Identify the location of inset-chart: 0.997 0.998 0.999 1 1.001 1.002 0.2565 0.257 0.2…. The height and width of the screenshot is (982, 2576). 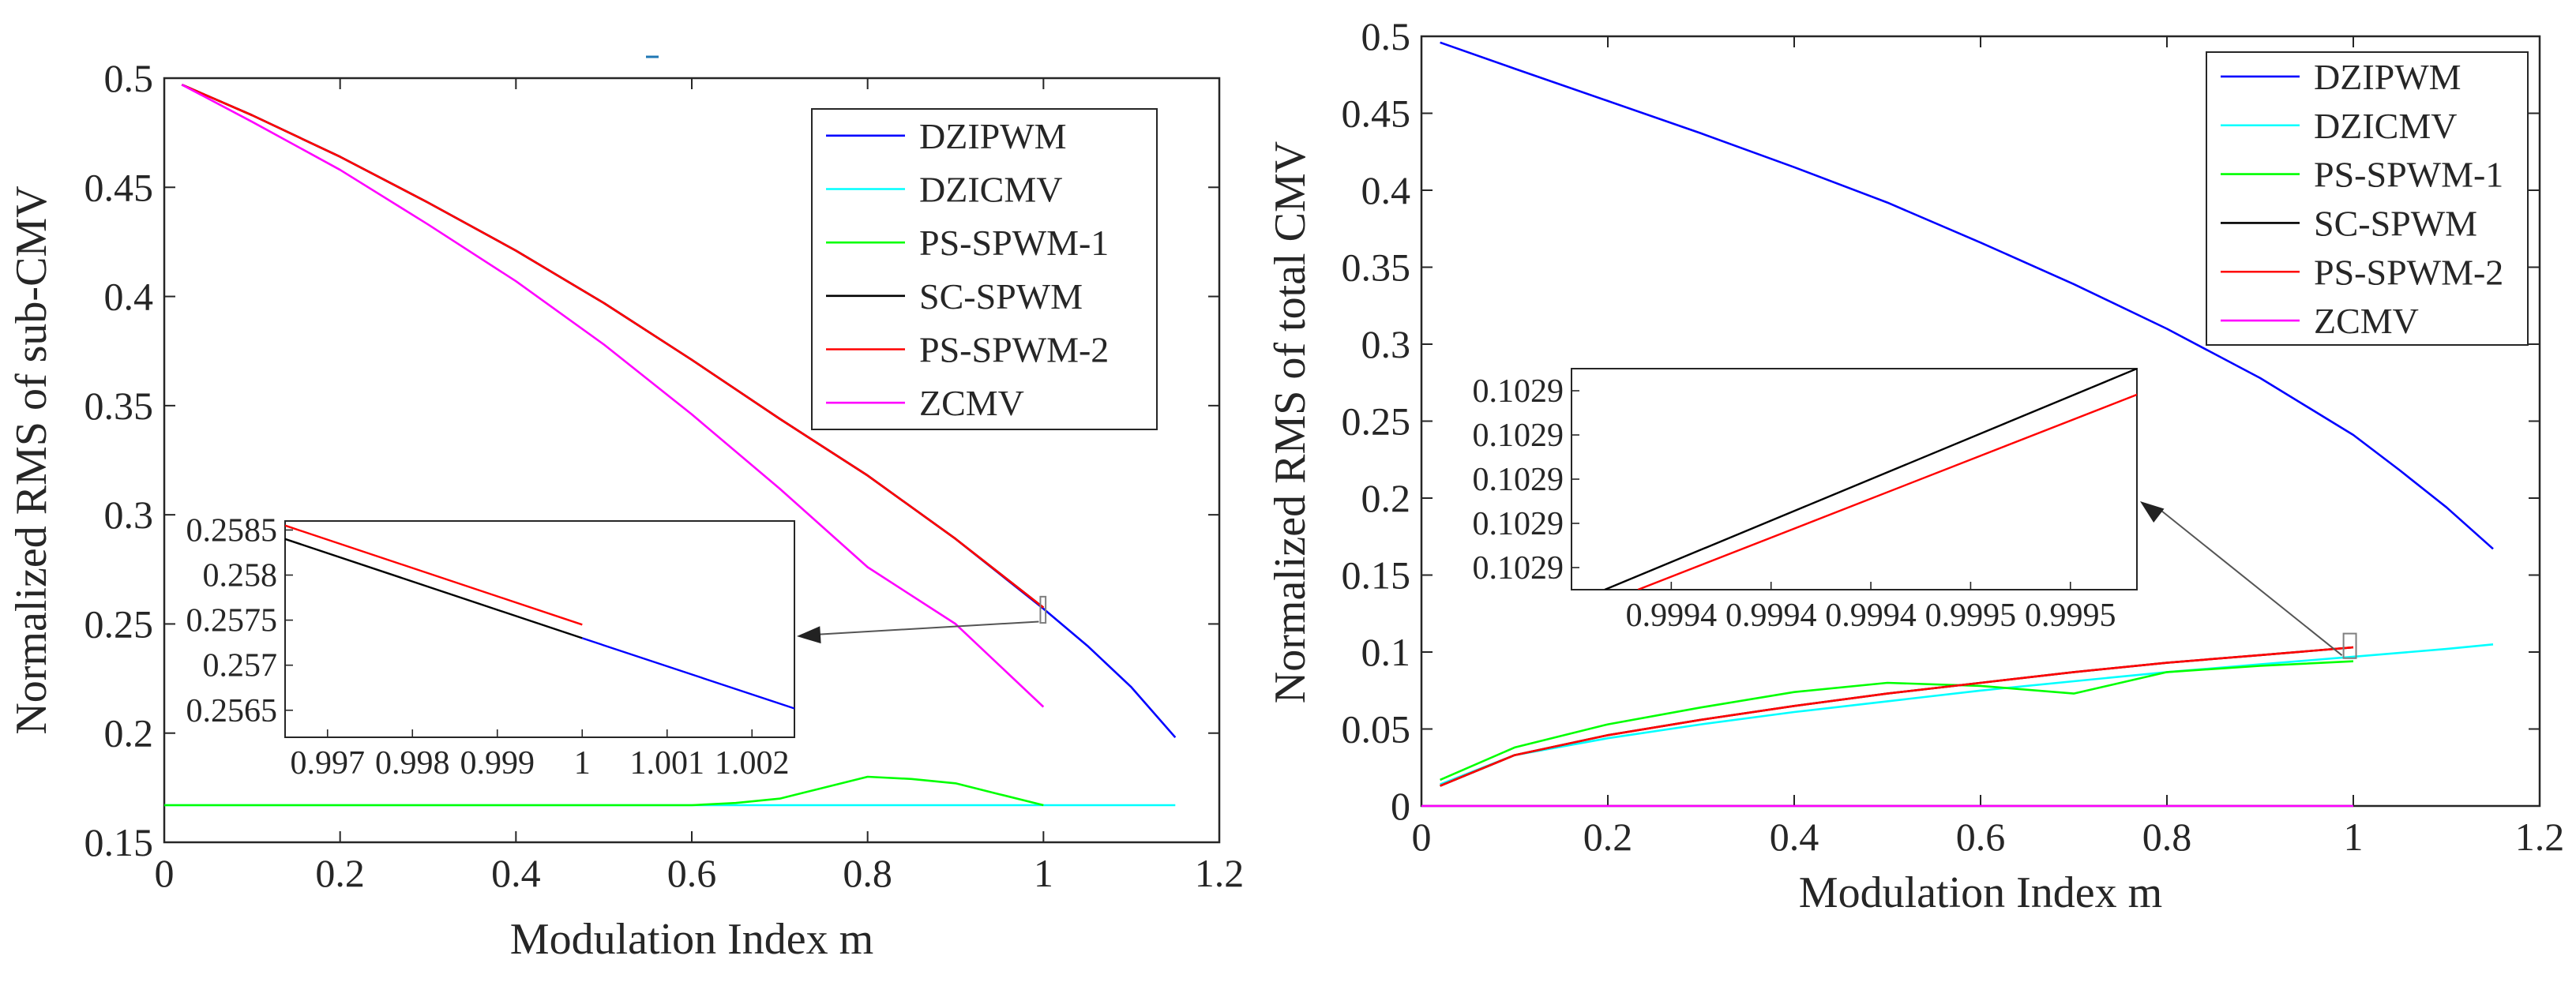
(490, 646).